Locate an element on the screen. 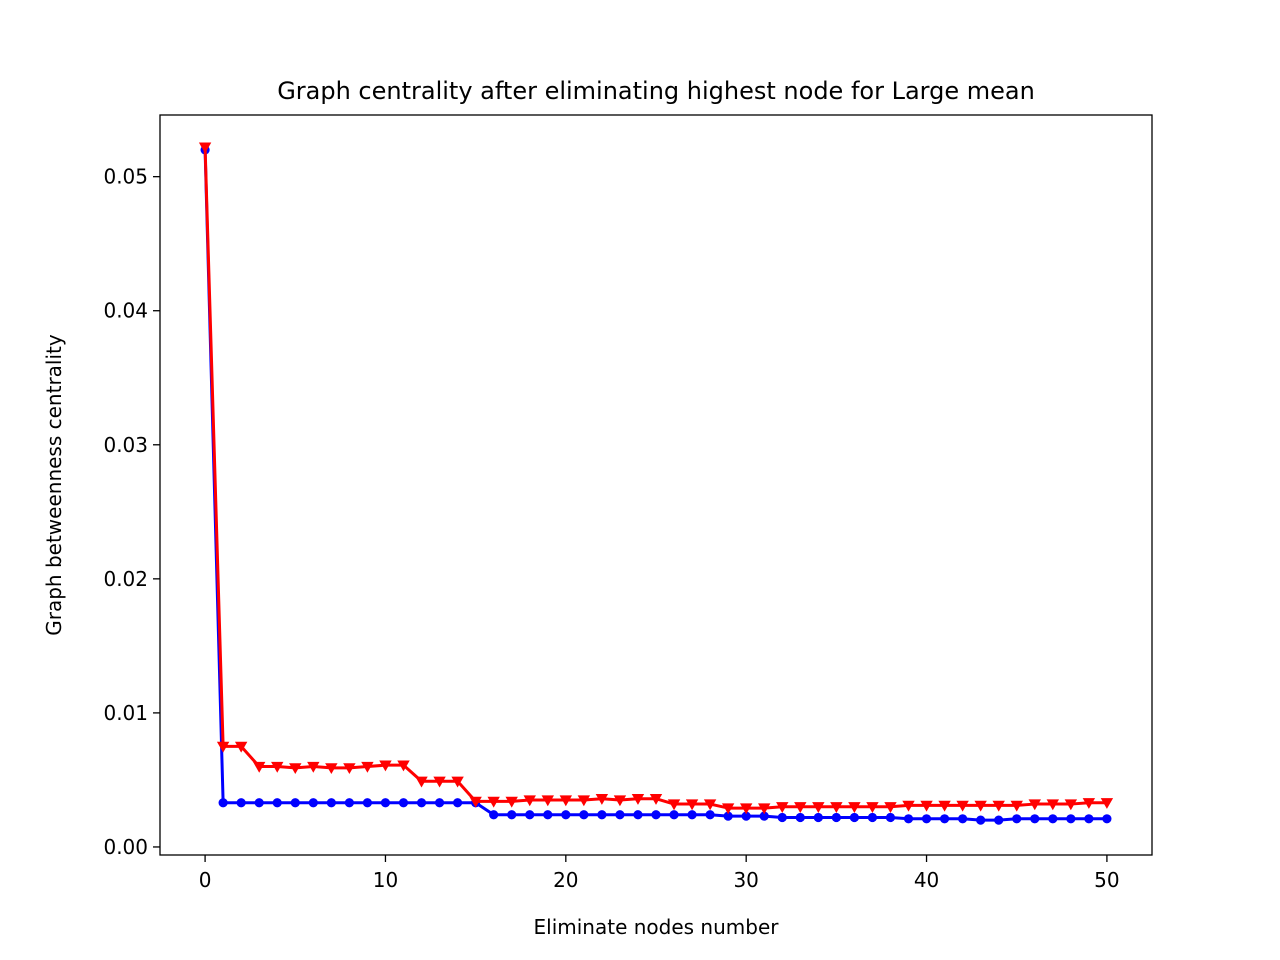 The width and height of the screenshot is (1280, 960). x-axis-title: Eliminate nodes number is located at coordinates (657, 927).